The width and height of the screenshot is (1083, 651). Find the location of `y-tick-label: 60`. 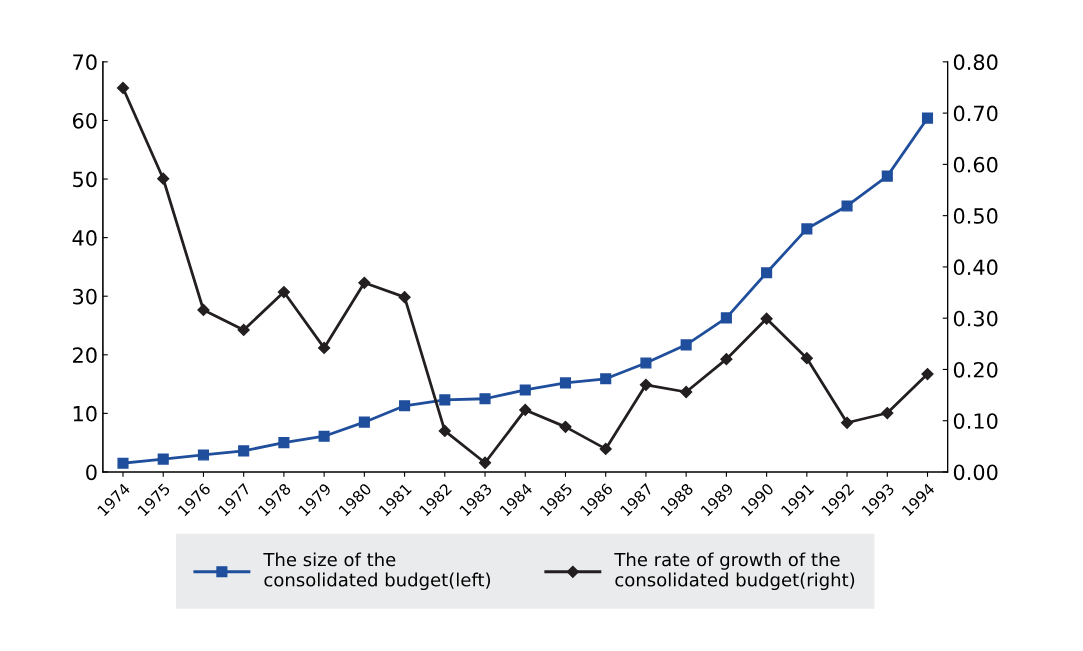

y-tick-label: 60 is located at coordinates (84, 120).